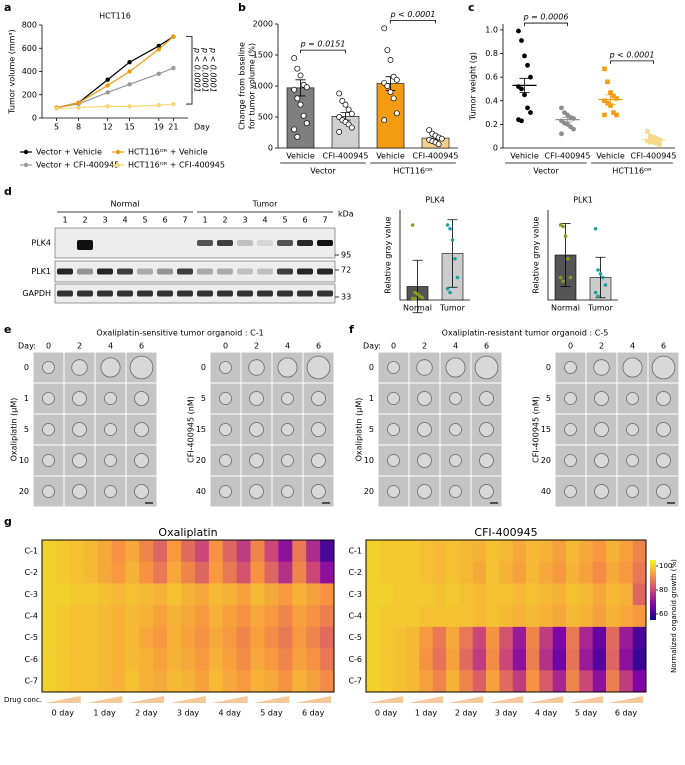  What do you see at coordinates (426, 713) in the screenshot?
I see `day-label: 1 day` at bounding box center [426, 713].